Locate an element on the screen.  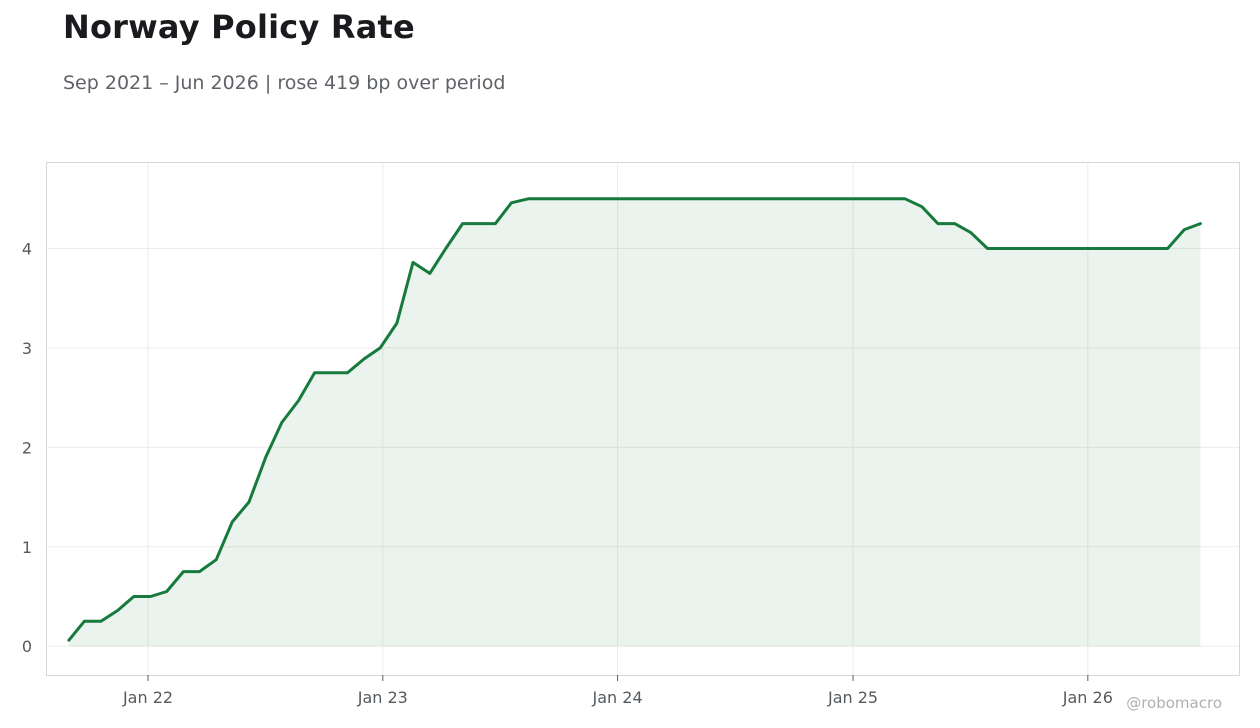
y-tick-label: 3 is located at coordinates (27, 348).